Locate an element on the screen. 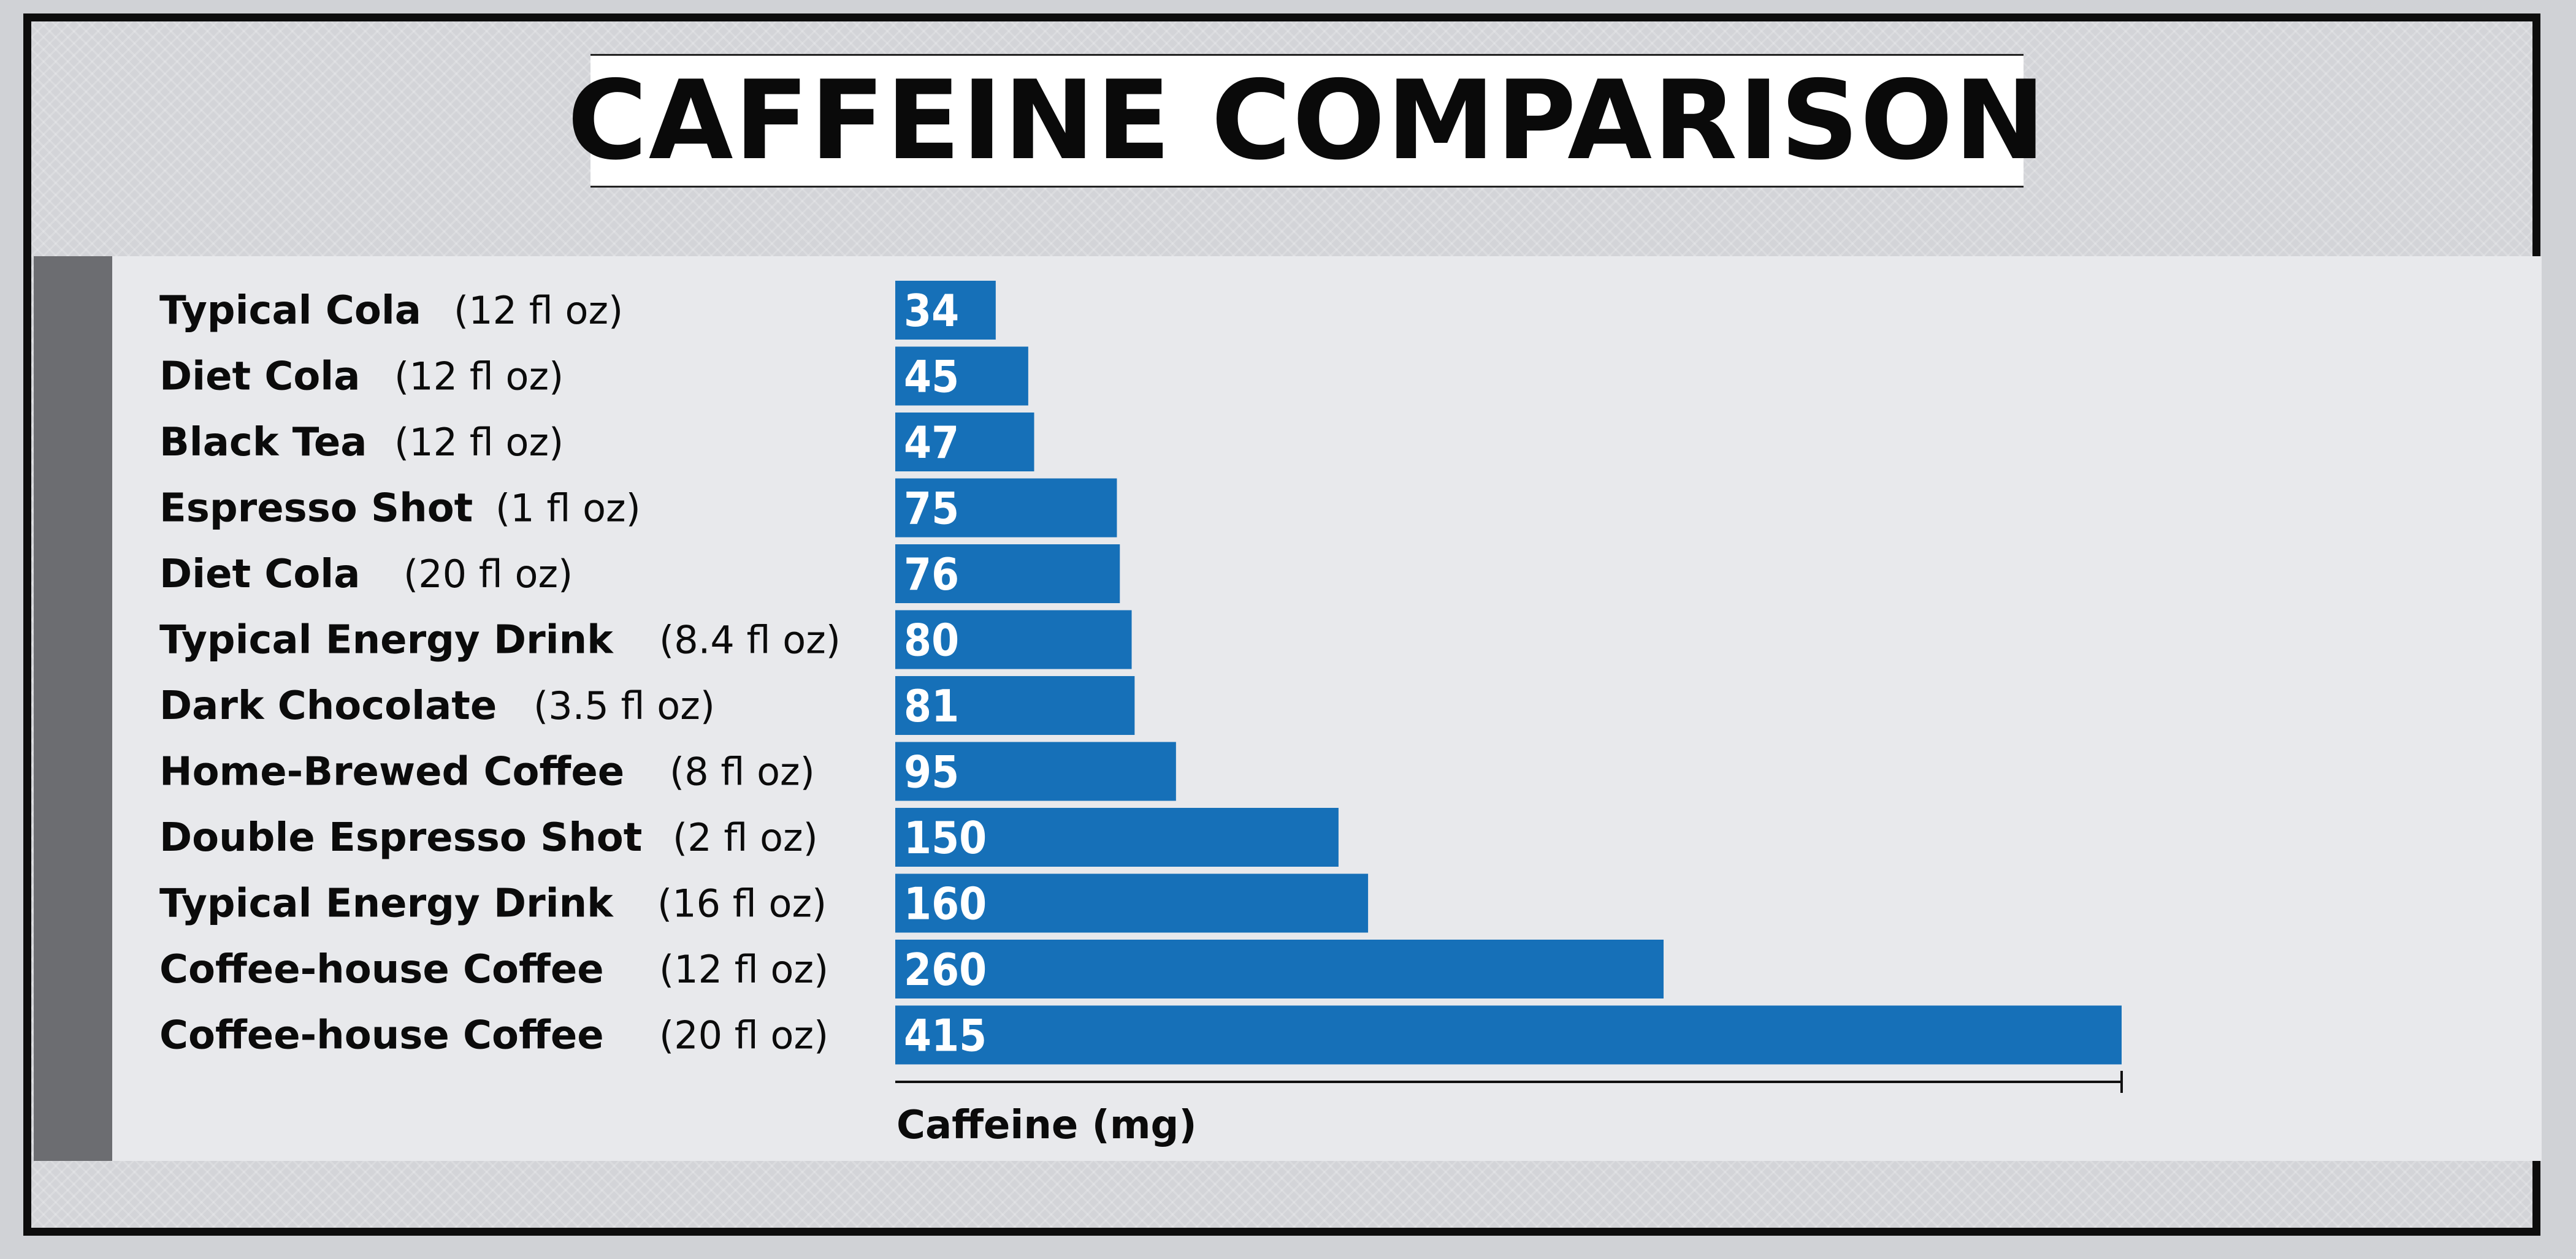 This screenshot has height=1259, width=2576. bar-value-label: 81 is located at coordinates (931, 706).